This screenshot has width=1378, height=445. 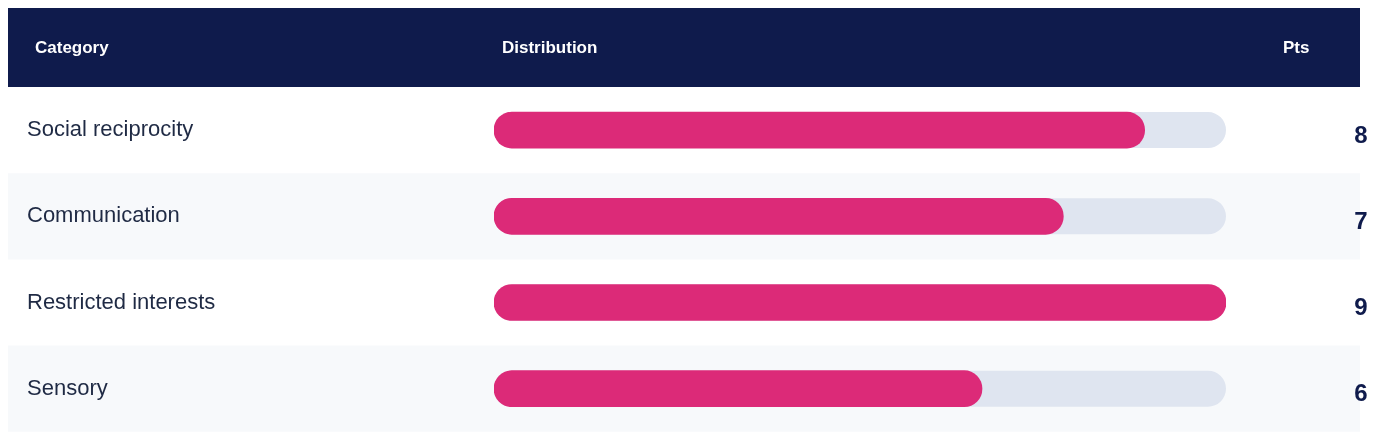 I want to click on y-tick-label: Social reciprocity, so click(x=110, y=129).